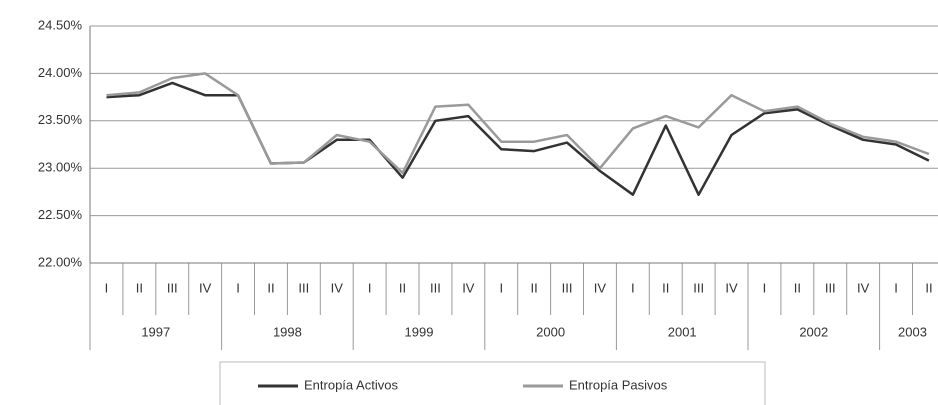  What do you see at coordinates (60, 24) in the screenshot?
I see `y-tick-label: 24.50%` at bounding box center [60, 24].